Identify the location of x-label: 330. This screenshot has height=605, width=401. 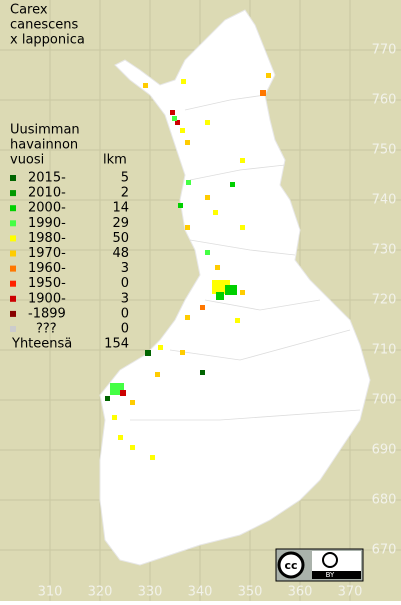
(150, 592).